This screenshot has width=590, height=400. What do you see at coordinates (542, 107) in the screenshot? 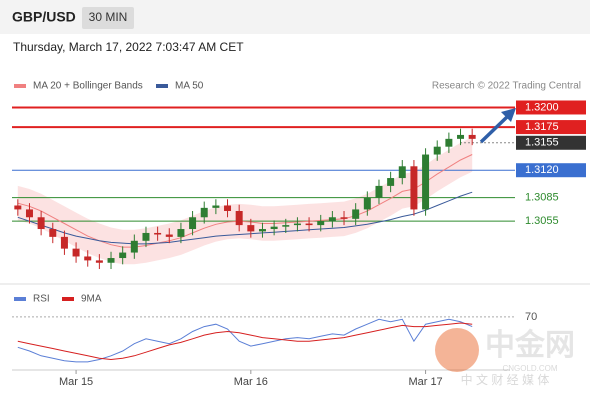
I see `level-label: 1.3200` at bounding box center [542, 107].